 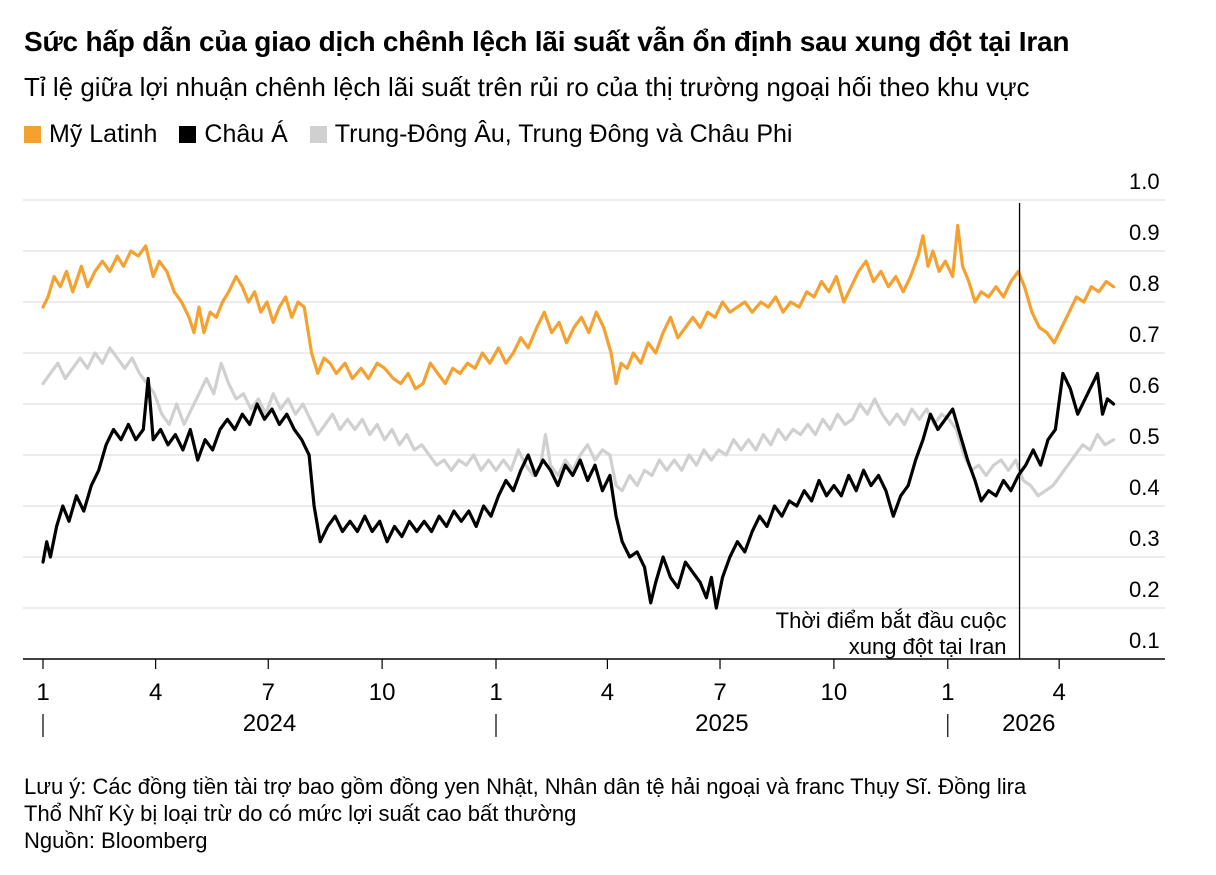 I want to click on legend-item-asia: Châu Á, so click(x=233, y=134).